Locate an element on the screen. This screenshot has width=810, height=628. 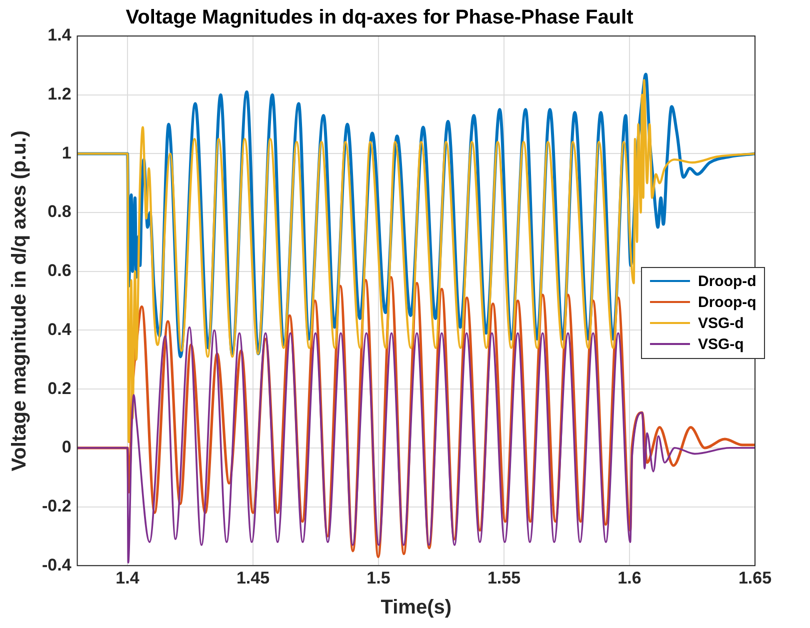
x-tick-label: 1.6 is located at coordinates (630, 578).